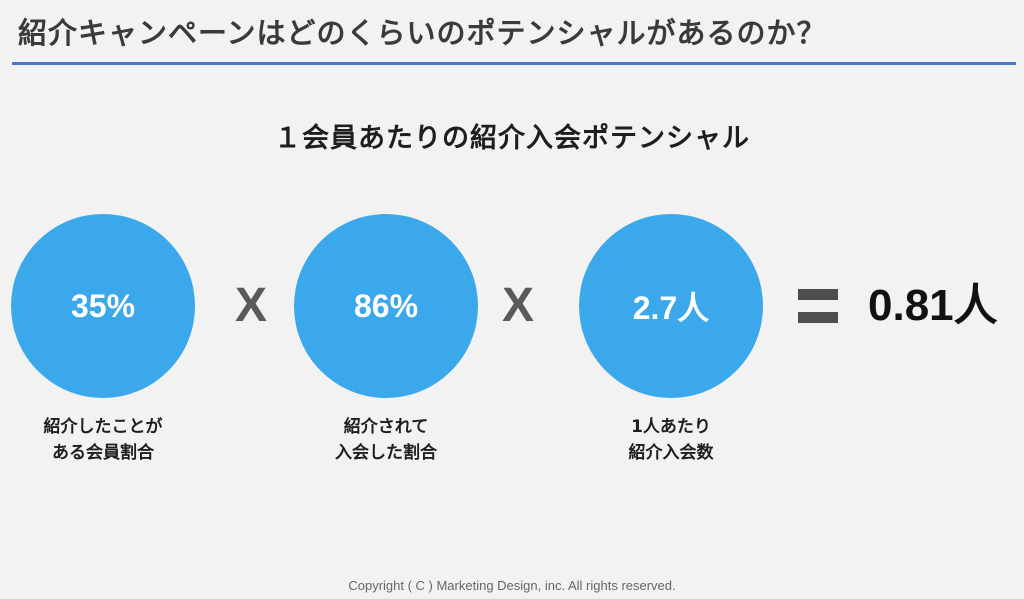 The width and height of the screenshot is (1024, 599). Describe the element at coordinates (514, 63) in the screenshot. I see `title-underline` at that location.